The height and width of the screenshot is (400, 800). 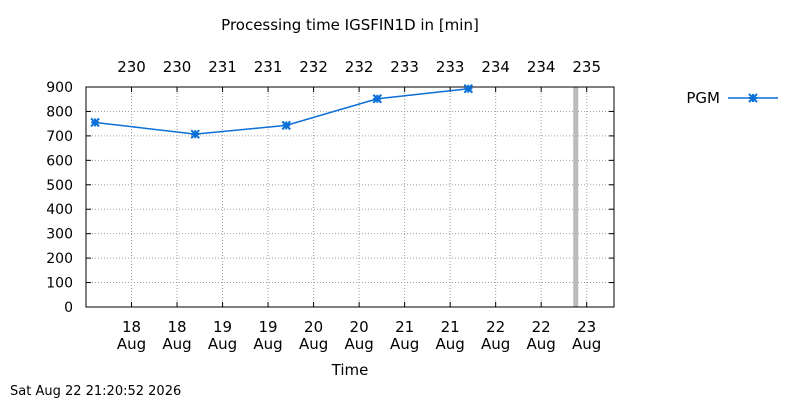 What do you see at coordinates (59, 210) in the screenshot?
I see `y-tick-label: 400` at bounding box center [59, 210].